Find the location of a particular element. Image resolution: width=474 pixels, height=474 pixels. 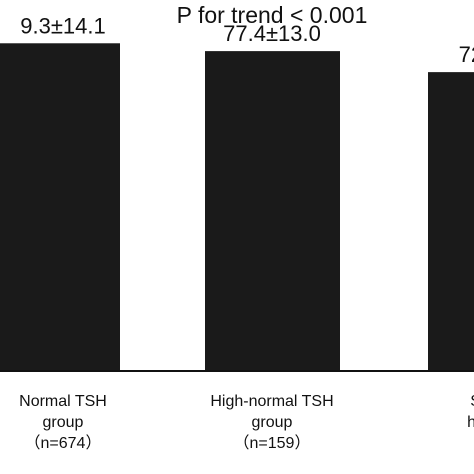

category-label-2-line-1: High-normal TSH is located at coordinates (271, 401).